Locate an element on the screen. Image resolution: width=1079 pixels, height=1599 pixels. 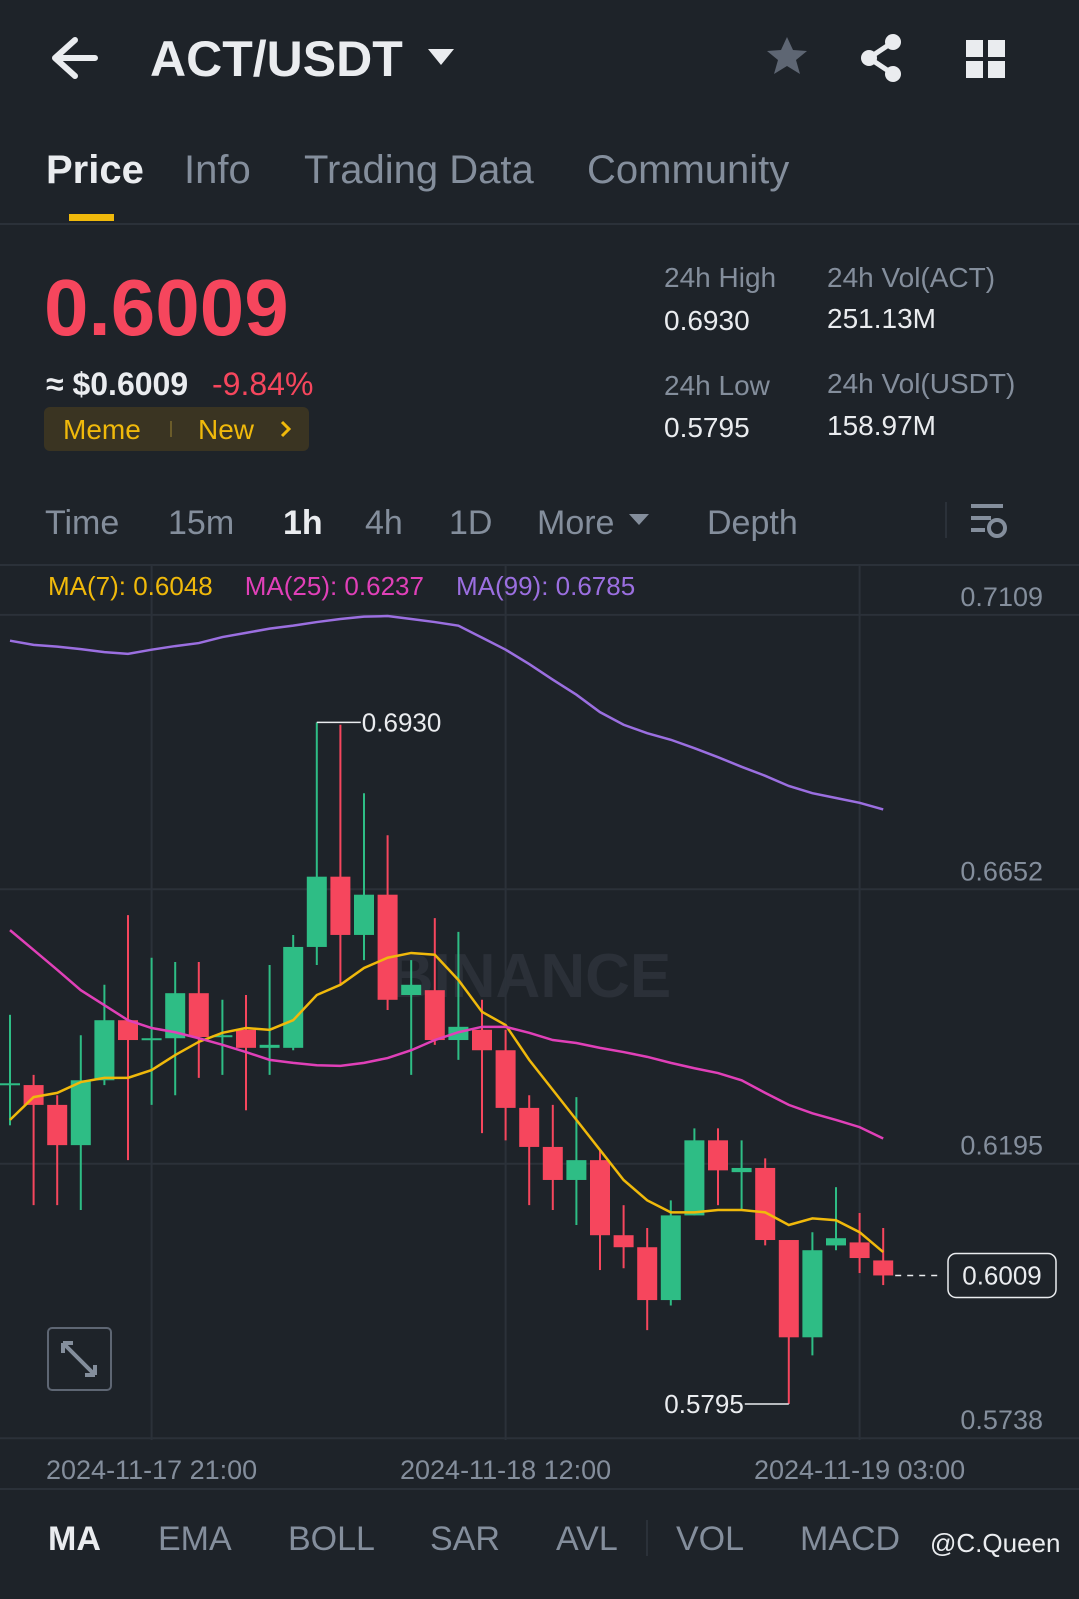
stat-label: 24h High is located at coordinates (720, 277).